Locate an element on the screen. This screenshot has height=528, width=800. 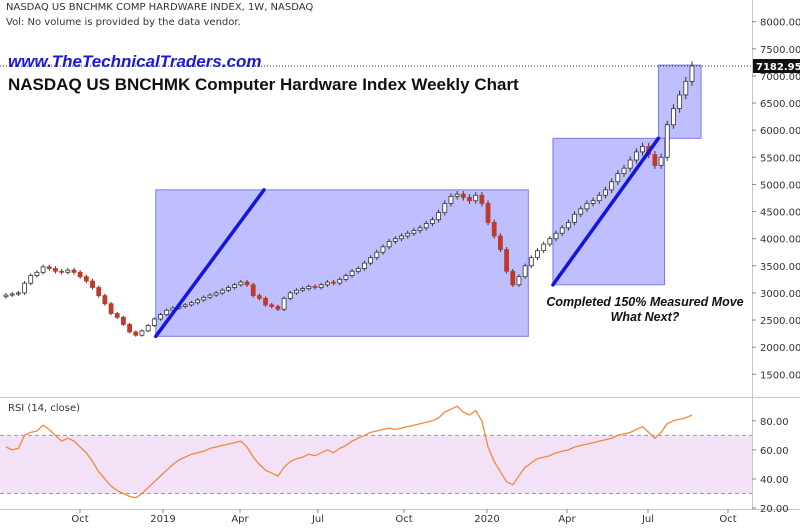
price-tick-label: 4500.00 is located at coordinates (780, 213).